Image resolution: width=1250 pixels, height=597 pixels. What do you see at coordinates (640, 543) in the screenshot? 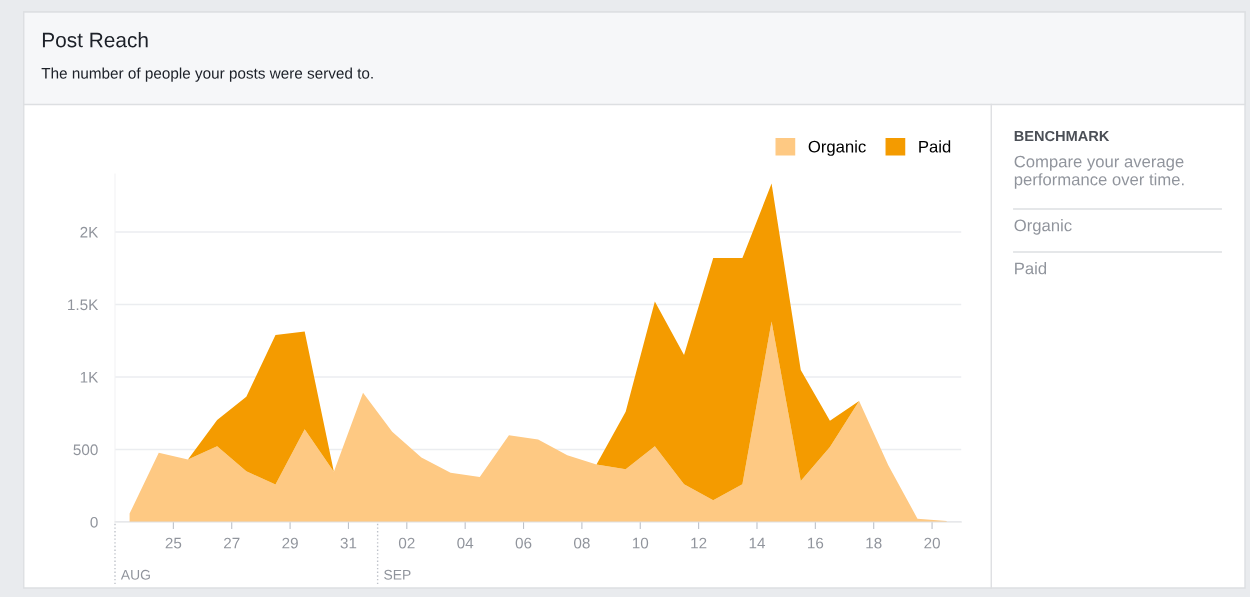
I see `x-tick-label: 10` at bounding box center [640, 543].